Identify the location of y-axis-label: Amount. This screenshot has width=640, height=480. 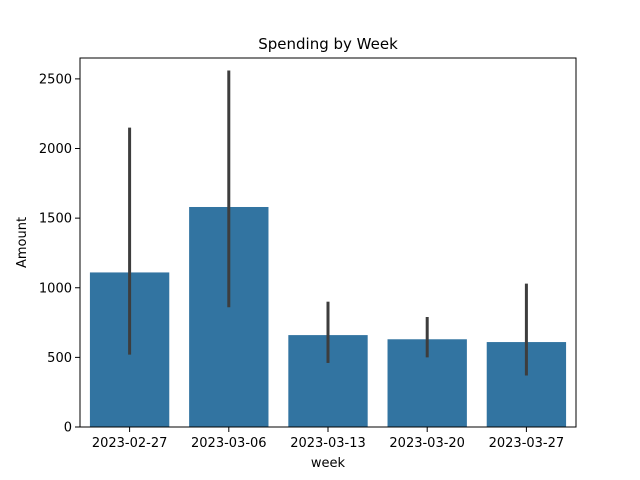
(22, 242).